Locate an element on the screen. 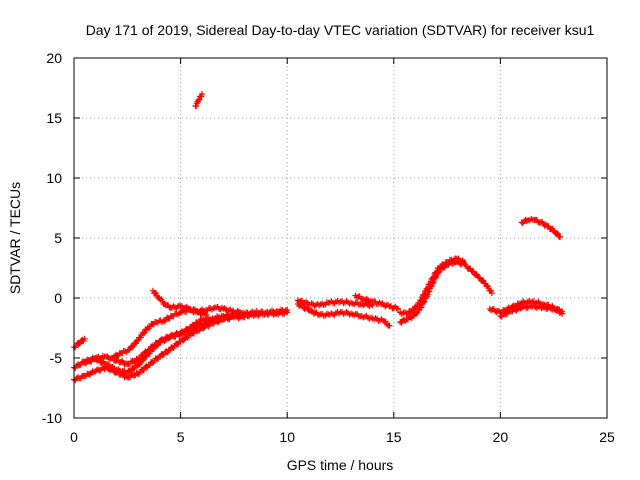  y-tick-label: -5 is located at coordinates (56, 358).